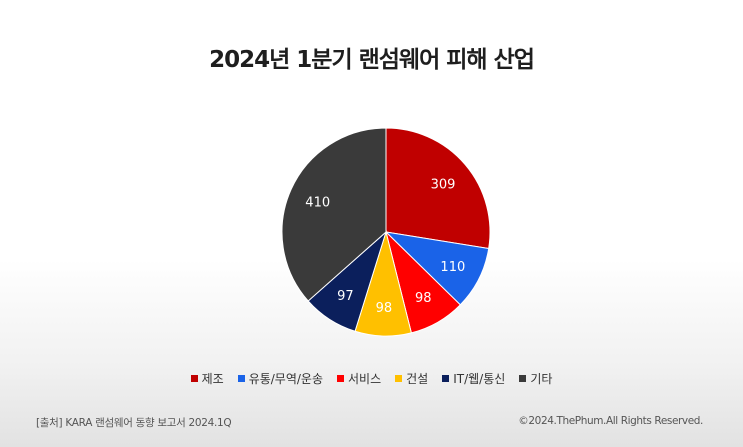 This screenshot has height=447, width=743. What do you see at coordinates (423, 298) in the screenshot?
I see `pie-slice-label-2: 98` at bounding box center [423, 298].